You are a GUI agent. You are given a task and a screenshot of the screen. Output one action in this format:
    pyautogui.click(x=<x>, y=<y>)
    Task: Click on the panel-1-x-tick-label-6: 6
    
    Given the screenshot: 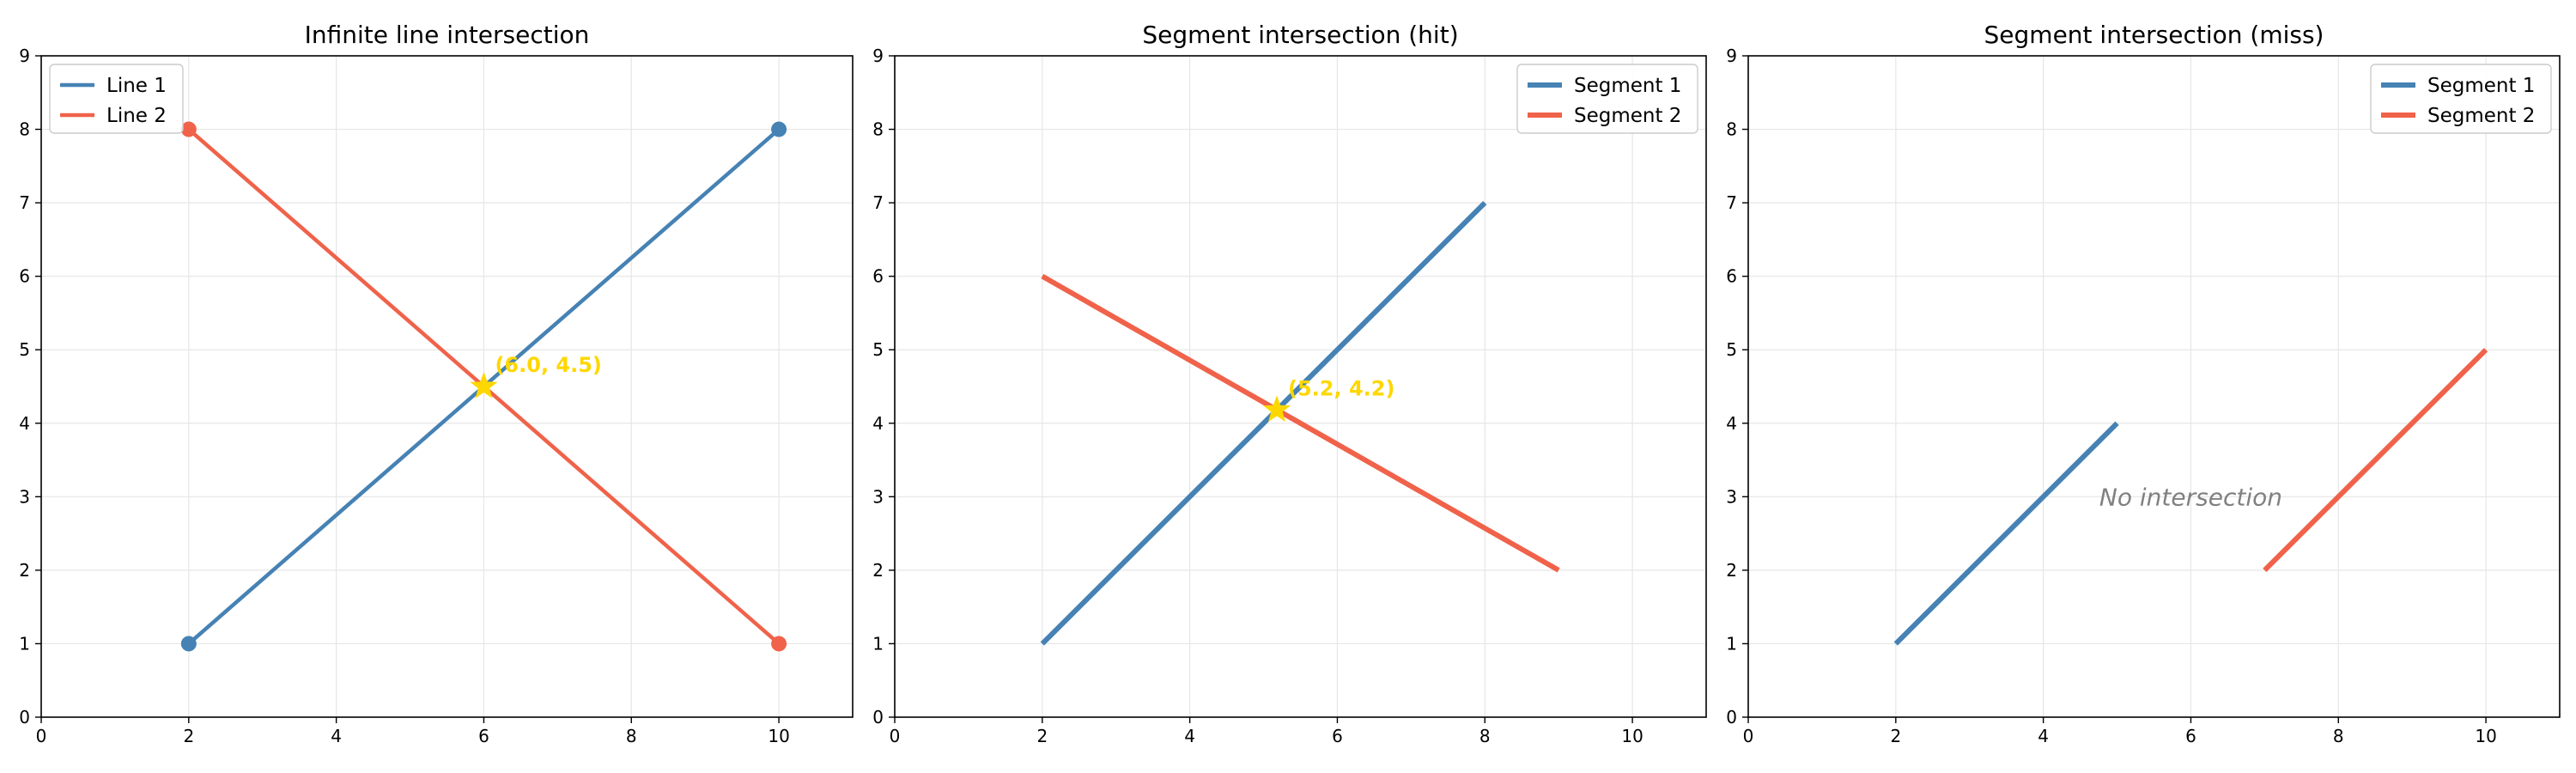 What is the action you would take?
    pyautogui.click(x=483, y=736)
    